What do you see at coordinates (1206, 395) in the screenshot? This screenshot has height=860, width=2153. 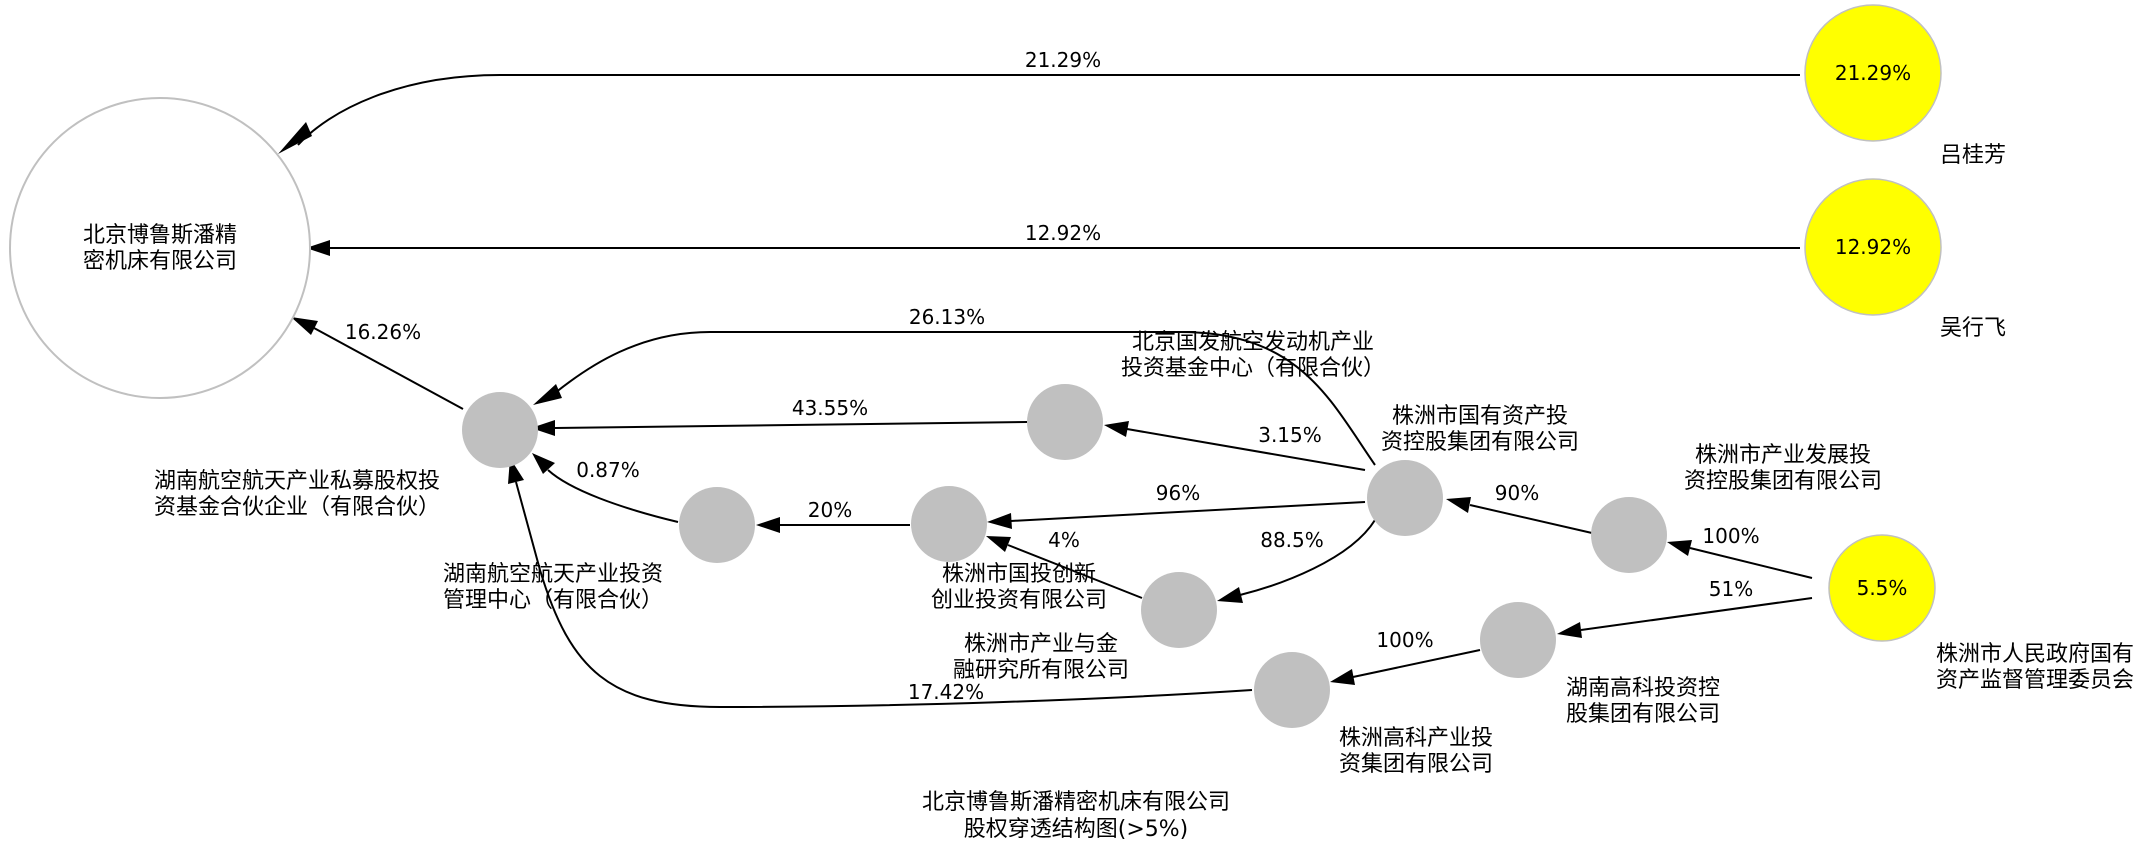 I see `node-beijing-guofa: 北京国发航空发动机产业 投资基金中心（有限合伙）` at bounding box center [1206, 395].